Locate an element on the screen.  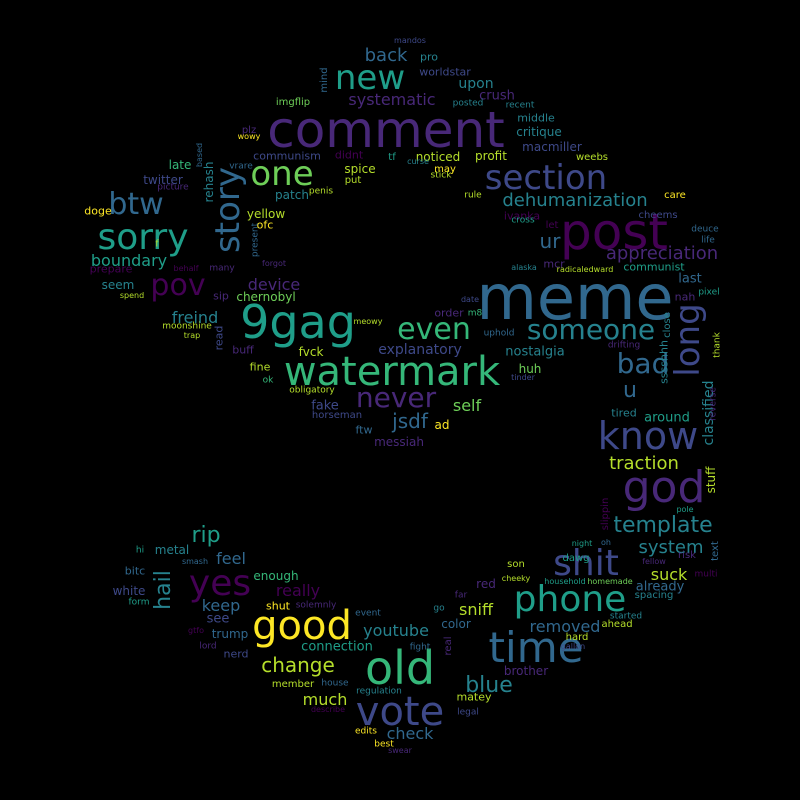
word-113: put is located at coordinates (353, 180).